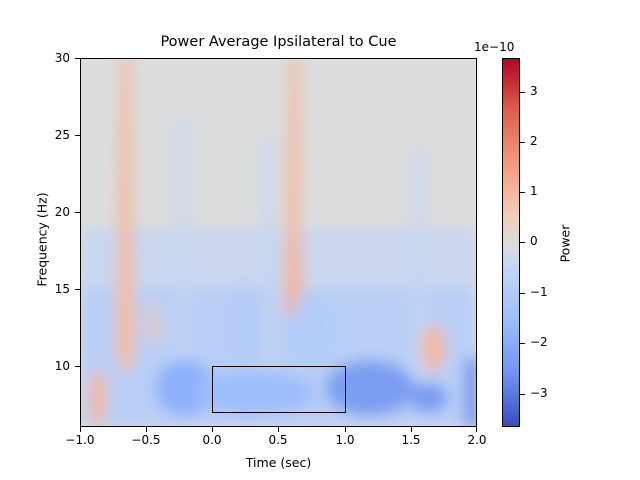 Image resolution: width=640 pixels, height=480 pixels. What do you see at coordinates (565, 243) in the screenshot?
I see `colorbar-label: Power` at bounding box center [565, 243].